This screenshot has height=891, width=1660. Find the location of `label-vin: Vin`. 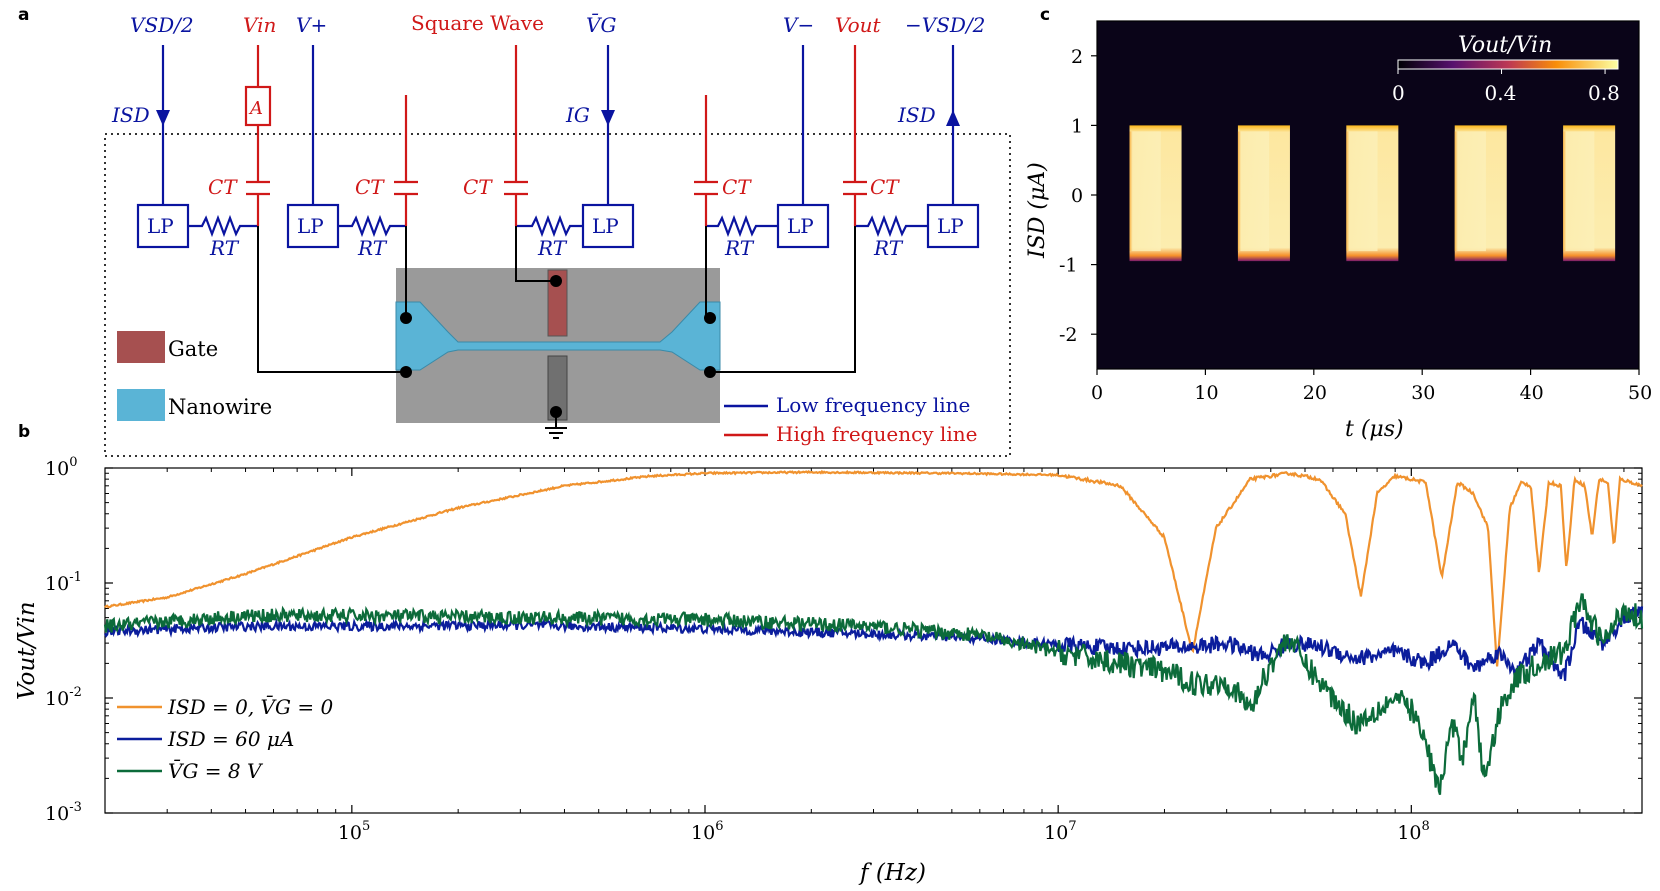

label-vin: Vin is located at coordinates (259, 25).